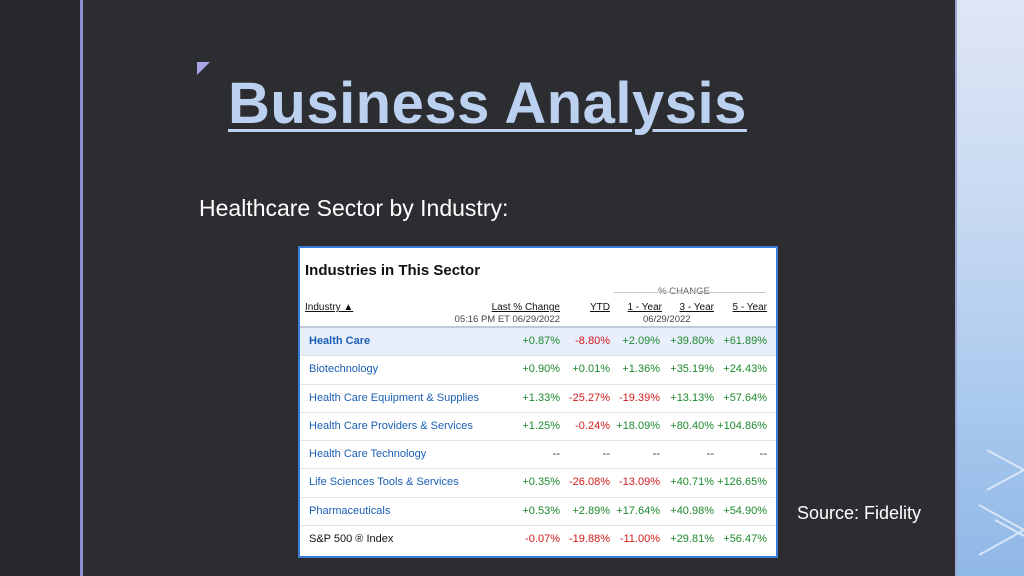  What do you see at coordinates (639, 482) in the screenshot?
I see `one-year-cell: -13.09%` at bounding box center [639, 482].